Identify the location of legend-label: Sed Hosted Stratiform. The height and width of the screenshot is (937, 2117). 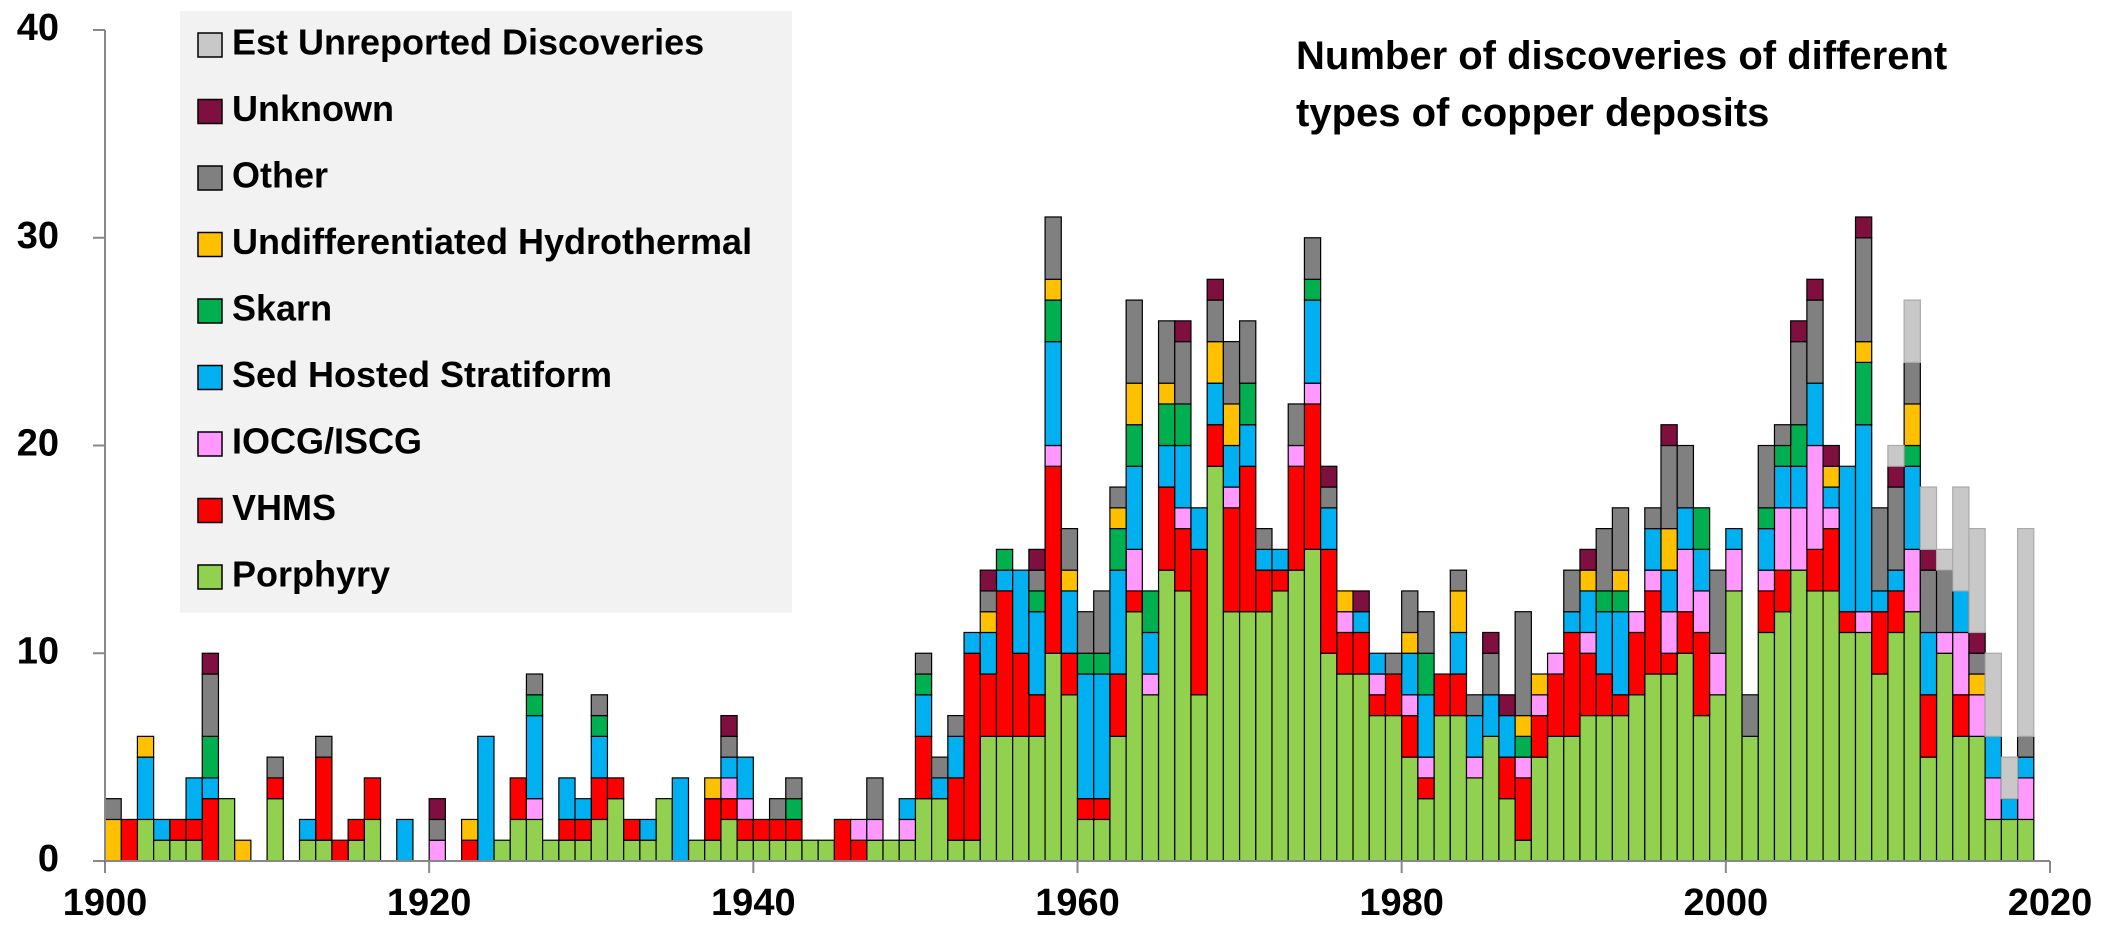
(422, 374).